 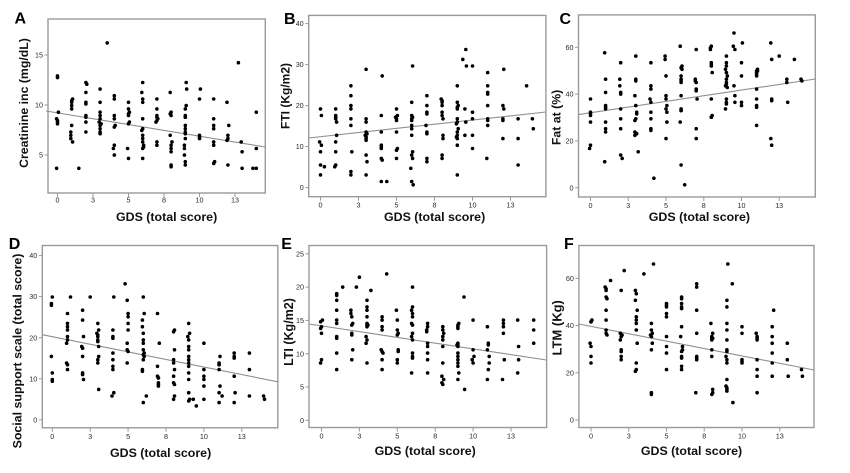 I want to click on svg-text: C, so click(x=566, y=19).